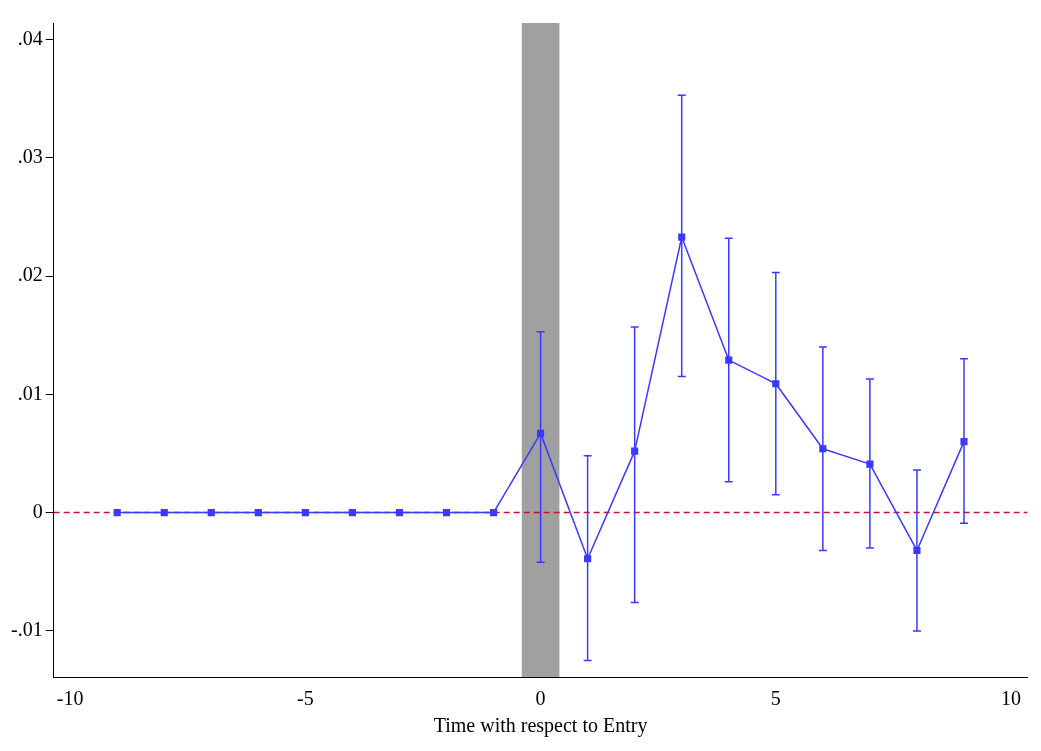 Image resolution: width=1041 pixels, height=751 pixels. Describe the element at coordinates (30, 274) in the screenshot. I see `y-tick-label: .02` at that location.